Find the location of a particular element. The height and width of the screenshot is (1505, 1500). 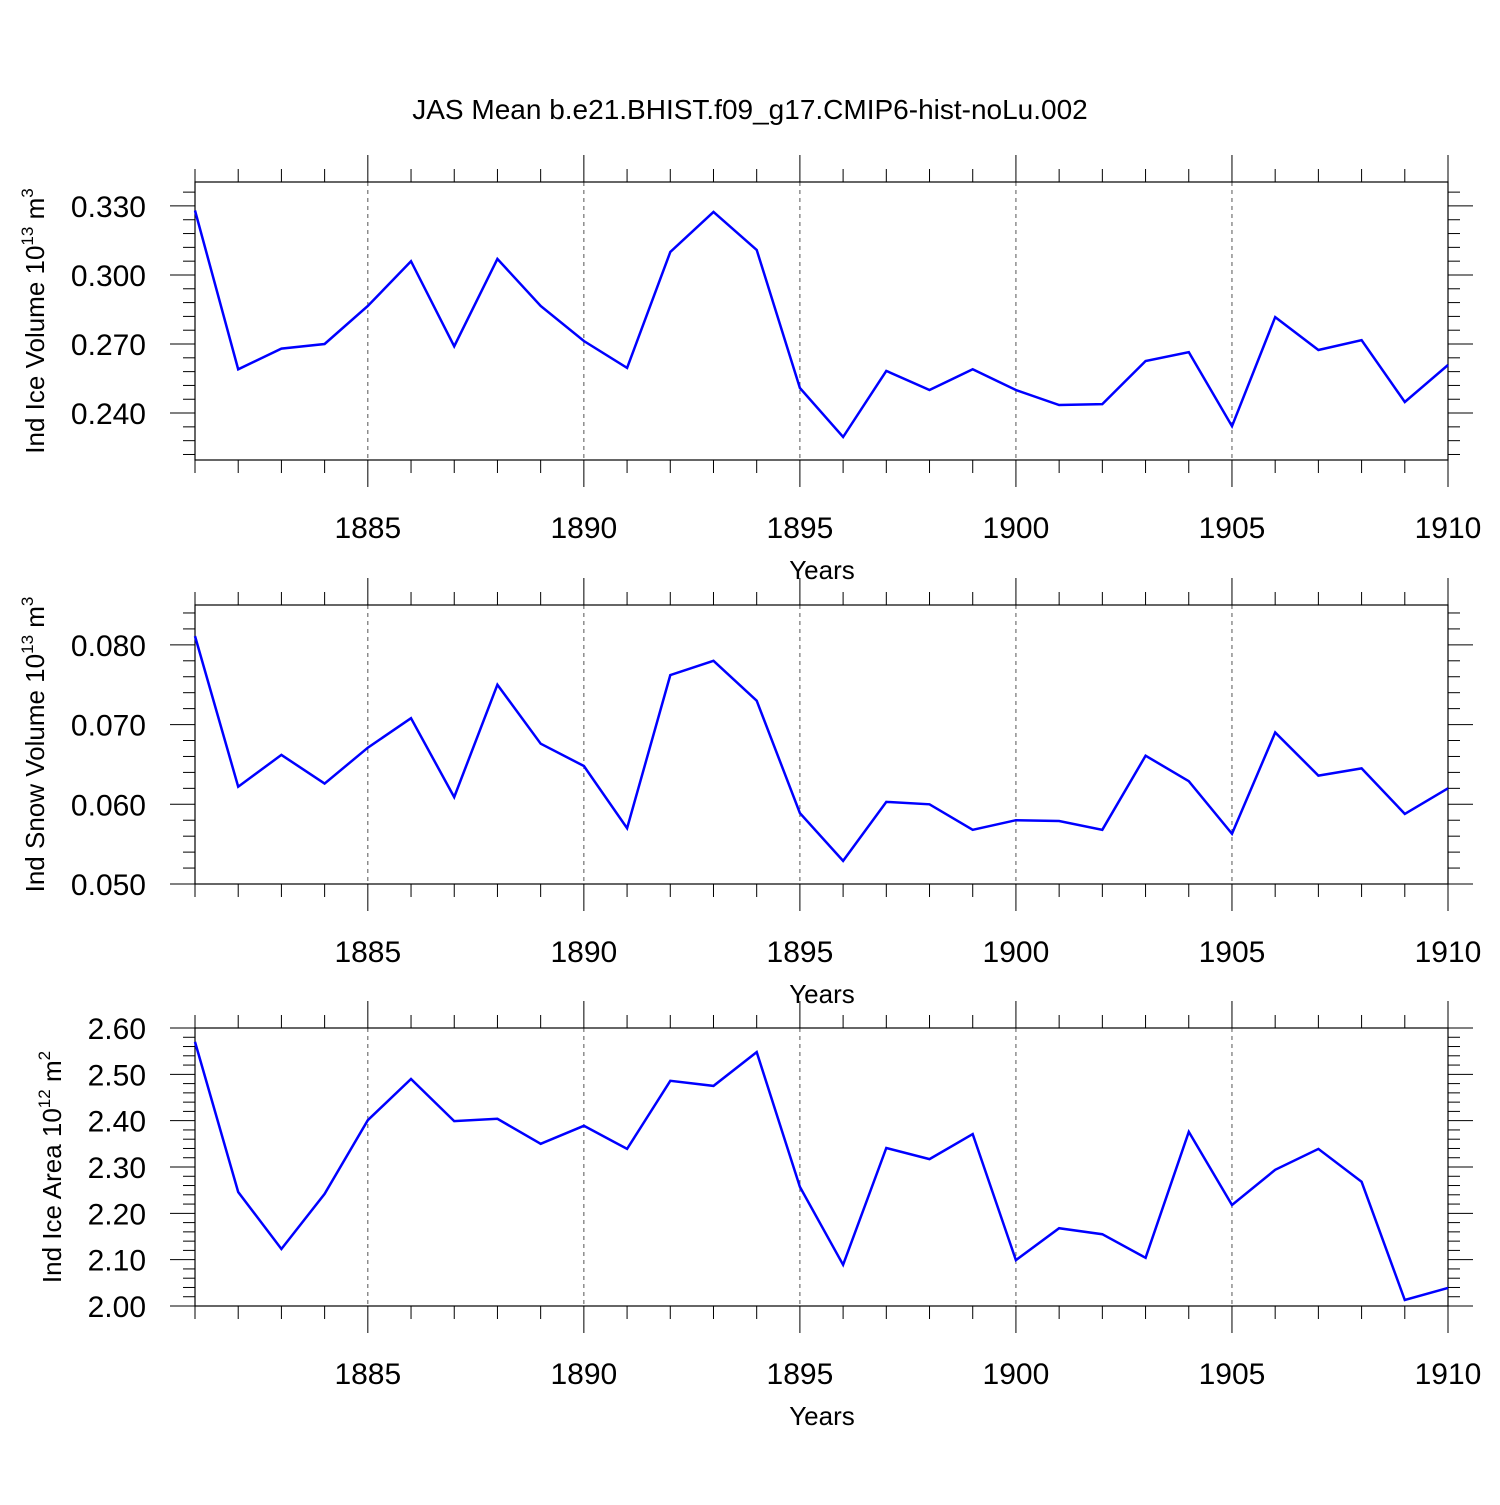

y-axis-label: Ind Ice Area 1012 m2 is located at coordinates (51, 1167).